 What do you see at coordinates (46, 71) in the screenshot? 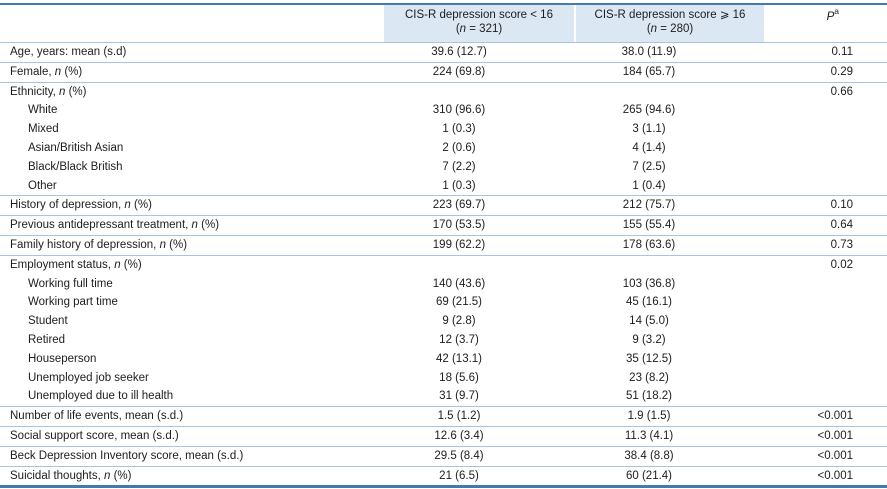
I see `row-label: Female, n (%)` at bounding box center [46, 71].